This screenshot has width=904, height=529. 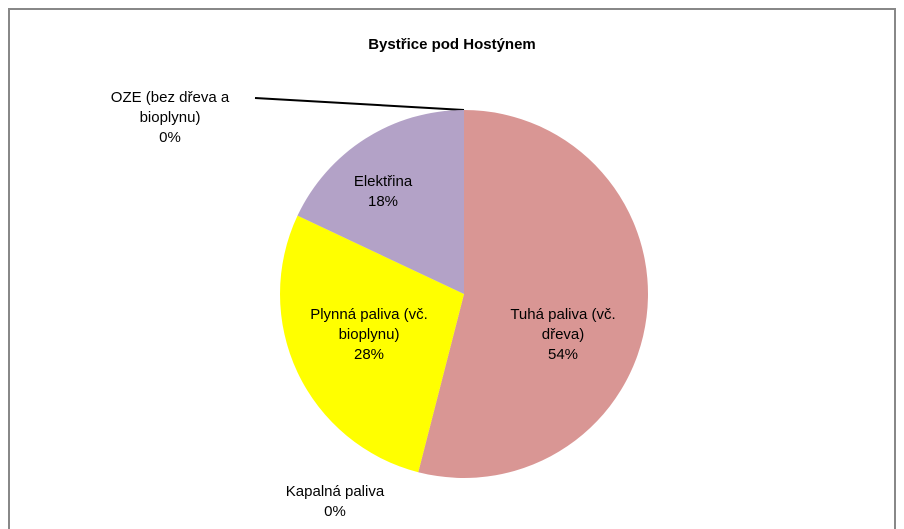 What do you see at coordinates (170, 107) in the screenshot?
I see `category-label: OZE (bez dřeva a bioplynu)` at bounding box center [170, 107].